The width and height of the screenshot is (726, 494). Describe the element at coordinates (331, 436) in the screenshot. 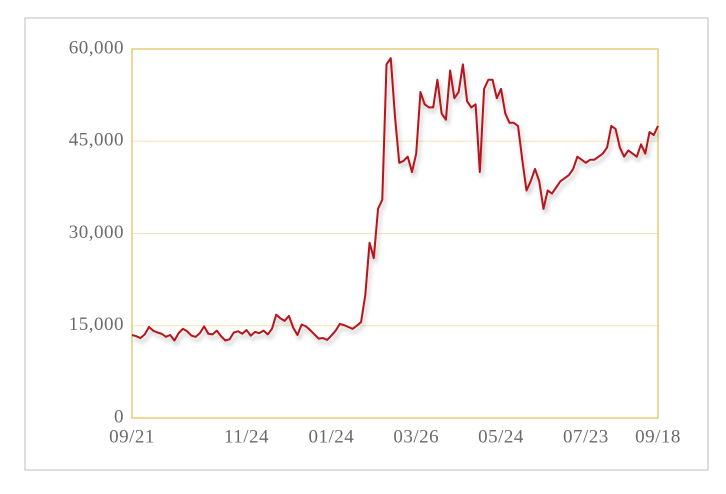

I see `x-tick-label: 01/24` at that location.